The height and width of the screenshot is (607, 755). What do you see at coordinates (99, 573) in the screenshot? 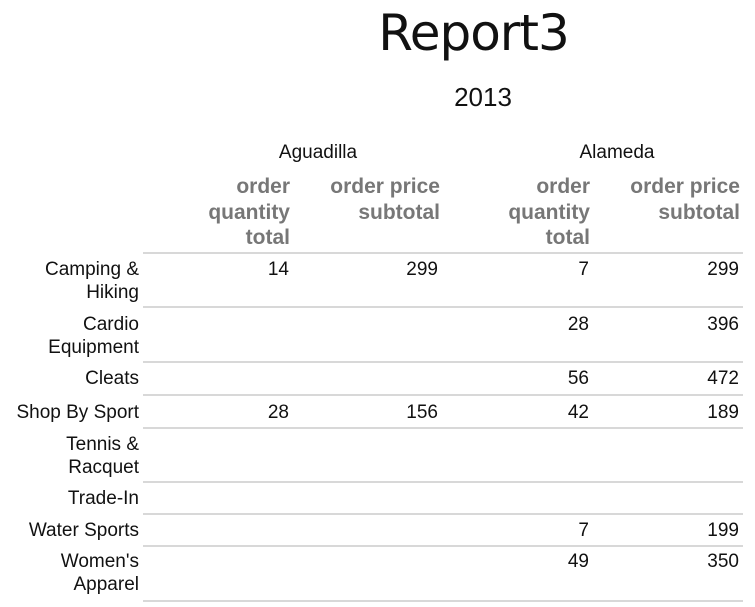
I see `row-label: Women's Apparel` at bounding box center [99, 573].